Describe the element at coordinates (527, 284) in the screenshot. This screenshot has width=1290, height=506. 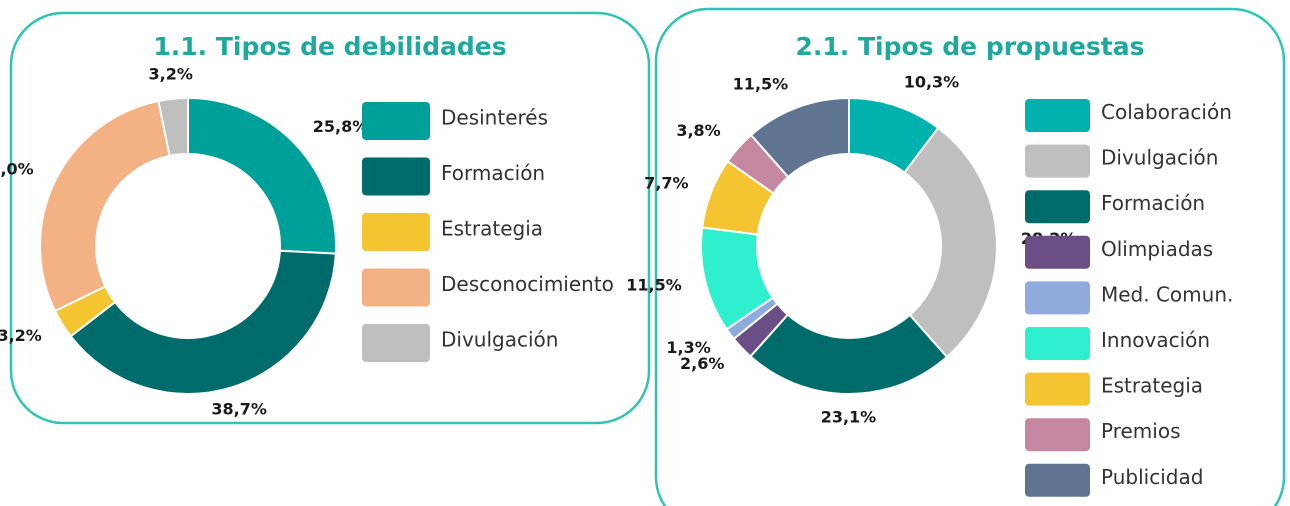
I see `legend-label: Desconocimiento` at that location.